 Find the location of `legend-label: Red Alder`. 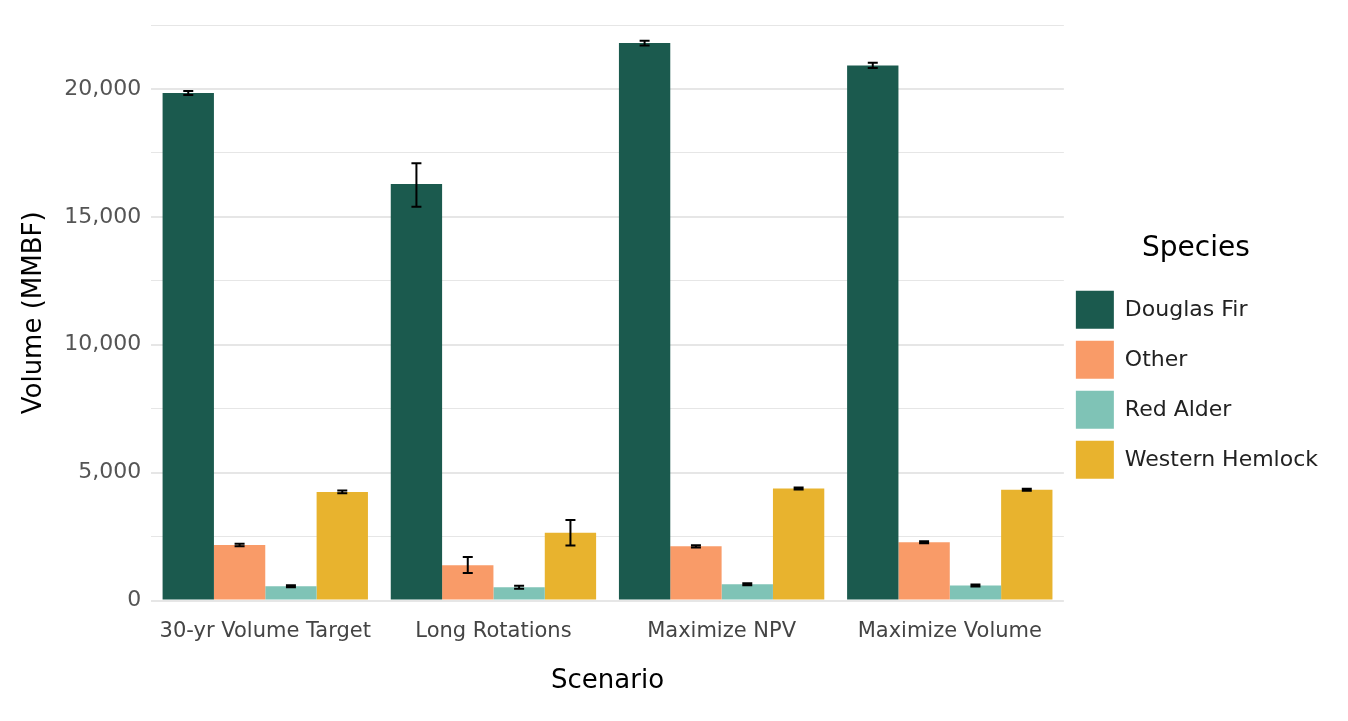

legend-label: Red Alder is located at coordinates (1178, 408).